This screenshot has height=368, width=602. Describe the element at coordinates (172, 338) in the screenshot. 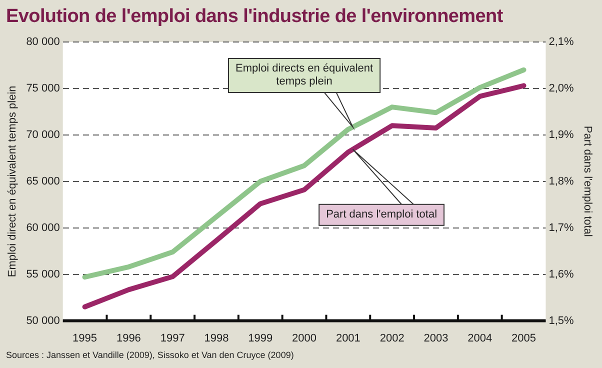

I see `x-tick-label: 1997` at that location.